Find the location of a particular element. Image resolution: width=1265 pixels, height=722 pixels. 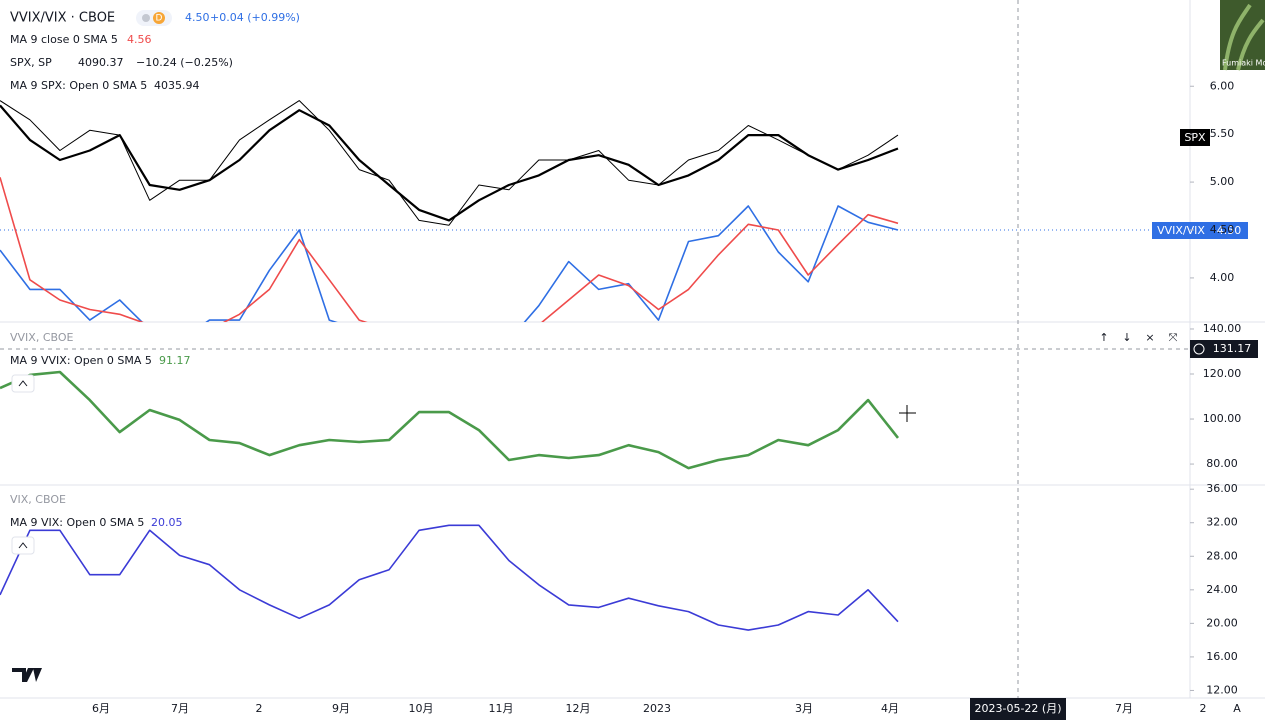

symbol-title: VVIX/VIX · CBOE is located at coordinates (62, 18).